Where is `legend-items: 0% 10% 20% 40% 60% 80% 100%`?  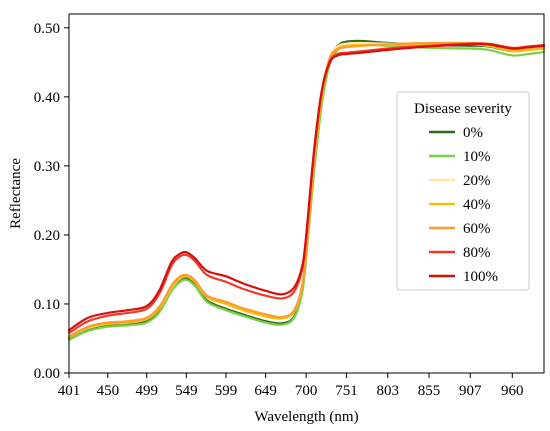
legend-items: 0% 10% 20% 40% 60% 80% 100% is located at coordinates (463, 205).